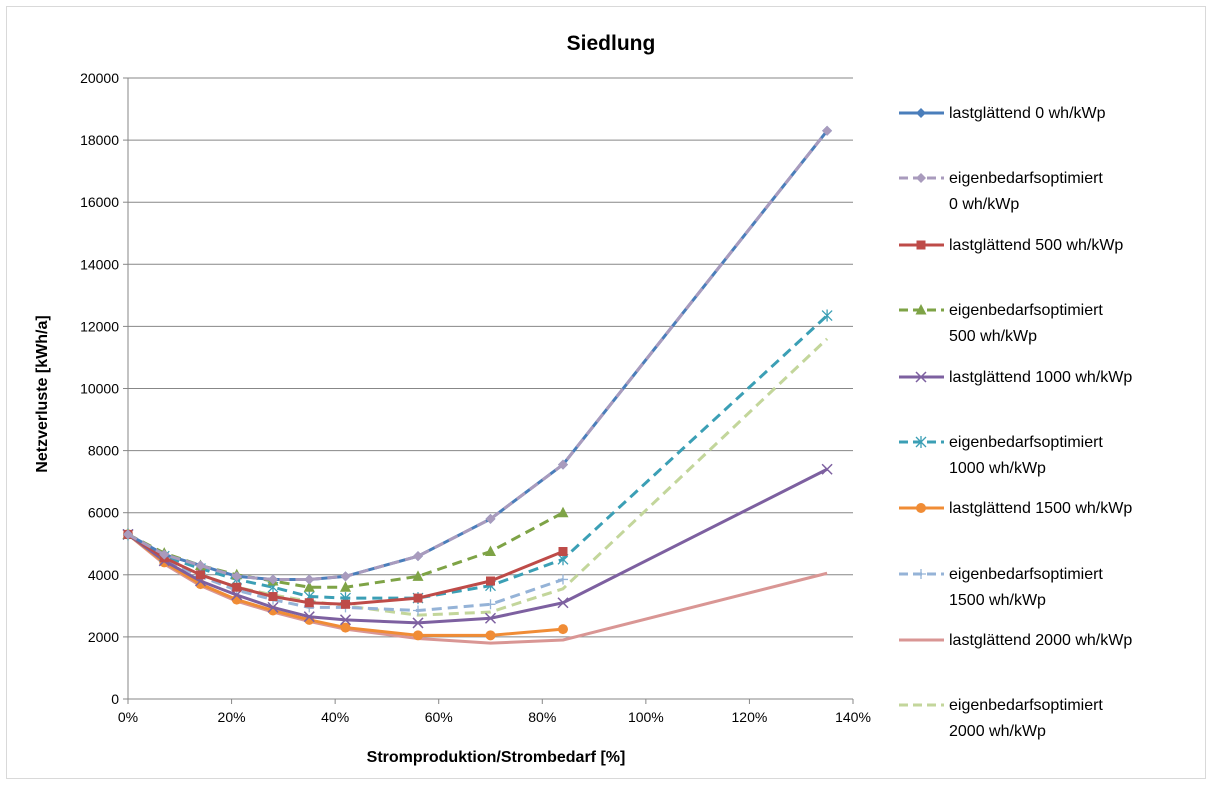 Image resolution: width=1212 pixels, height=785 pixels. I want to click on x-axis-ticks: 0% 20% 40% 60% 80% 100% 120% 140%, so click(494, 717).